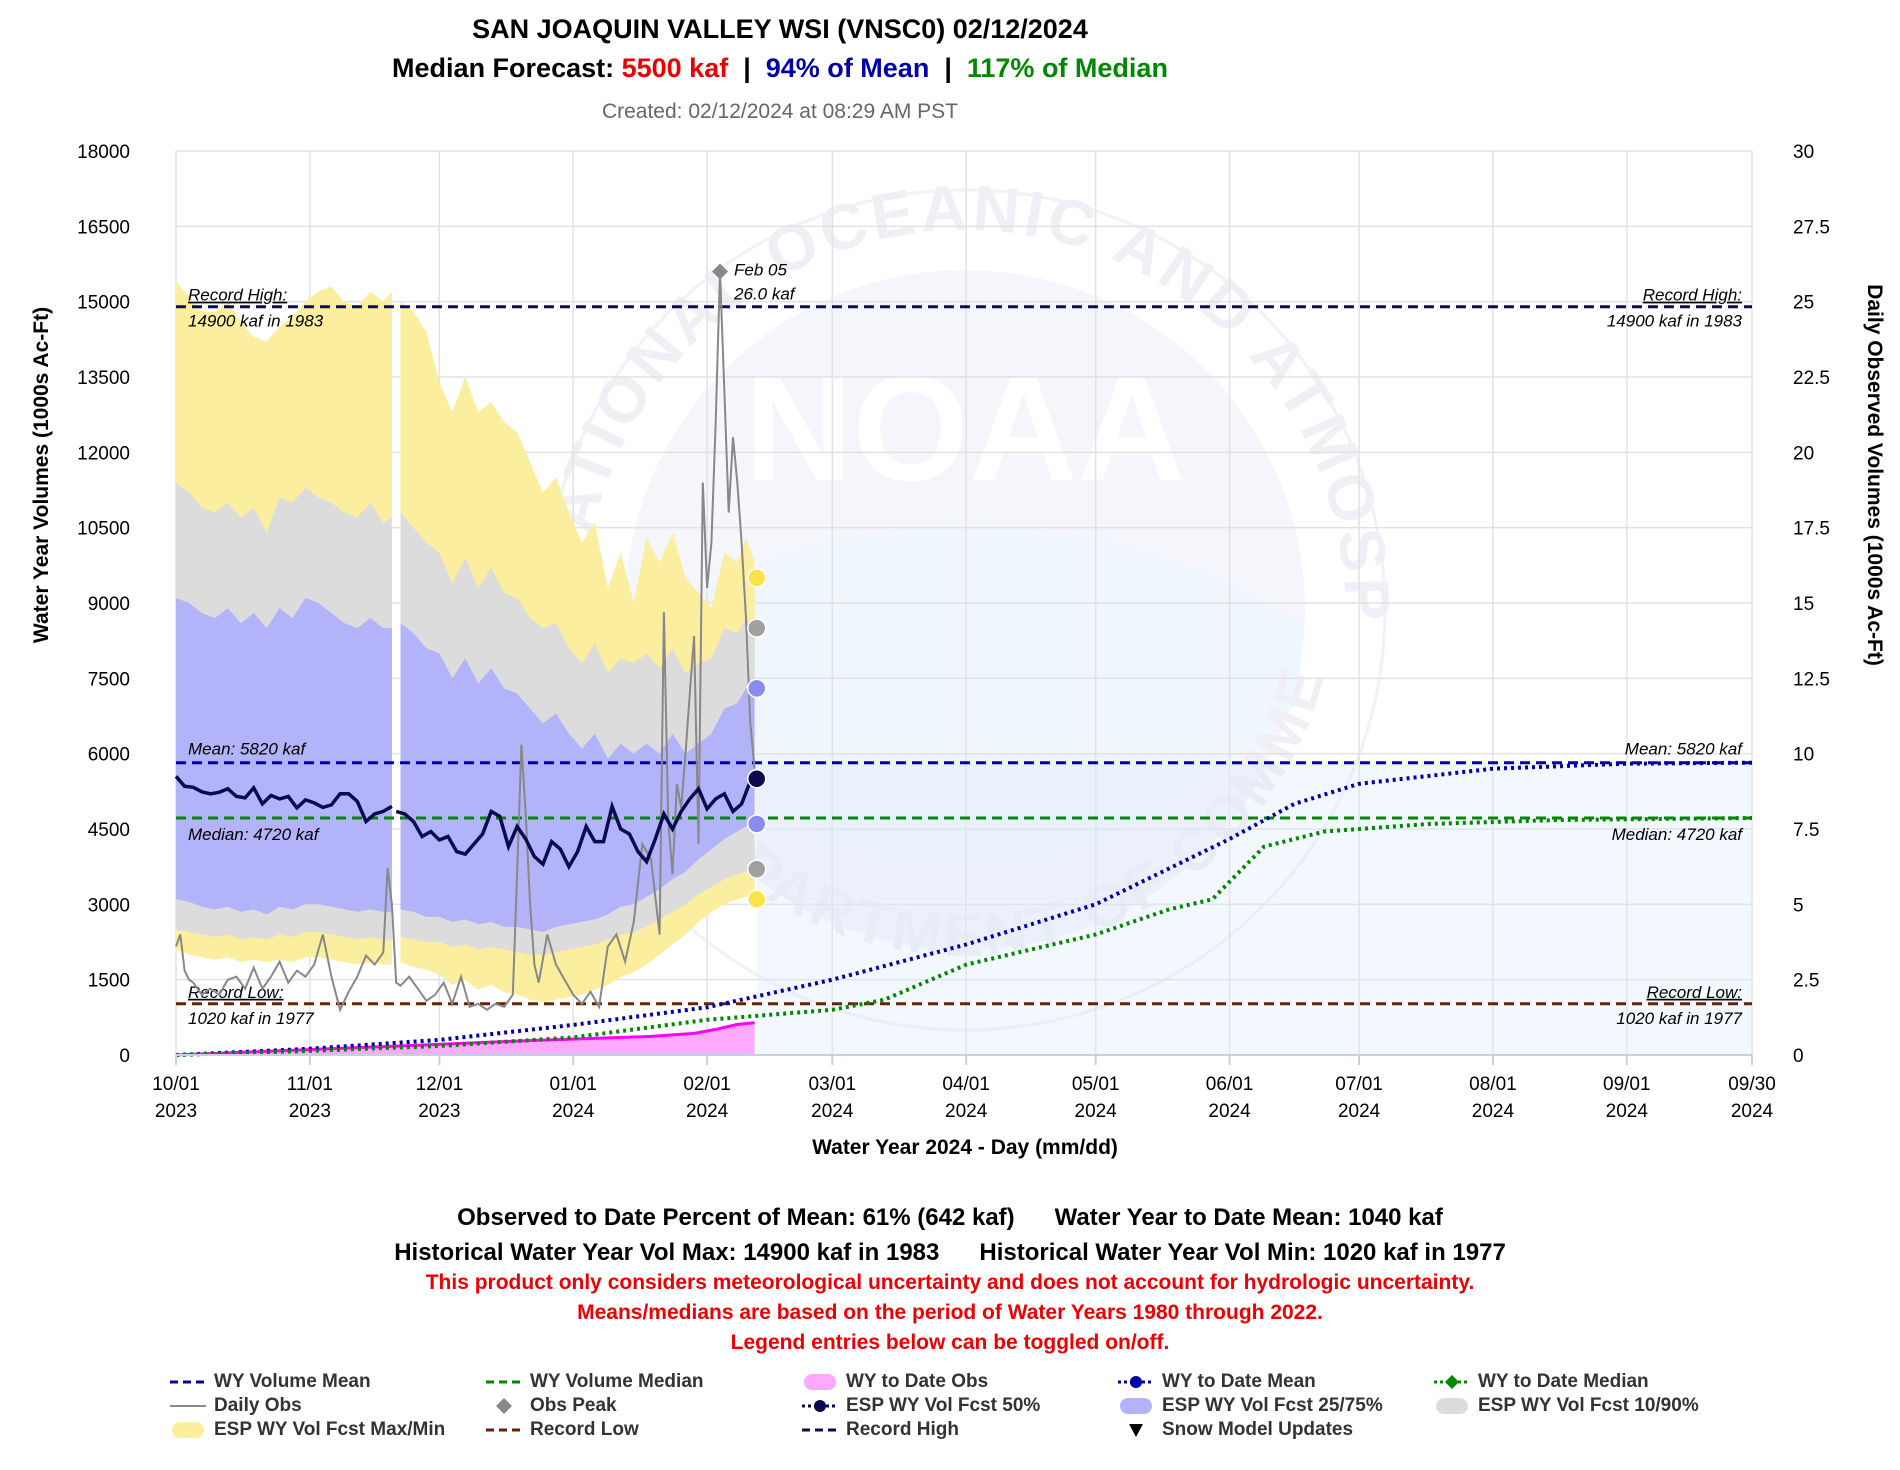 The height and width of the screenshot is (1470, 1900). Describe the element at coordinates (1806, 830) in the screenshot. I see `y2-tick-label: 7.5` at that location.